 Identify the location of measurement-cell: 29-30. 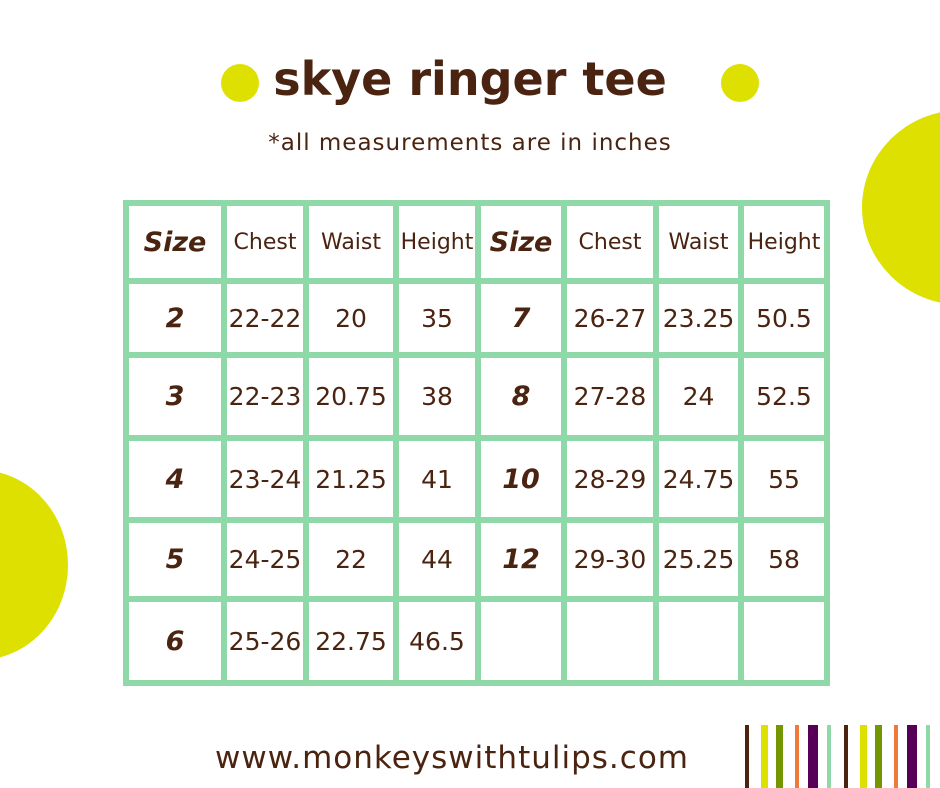
(613, 562).